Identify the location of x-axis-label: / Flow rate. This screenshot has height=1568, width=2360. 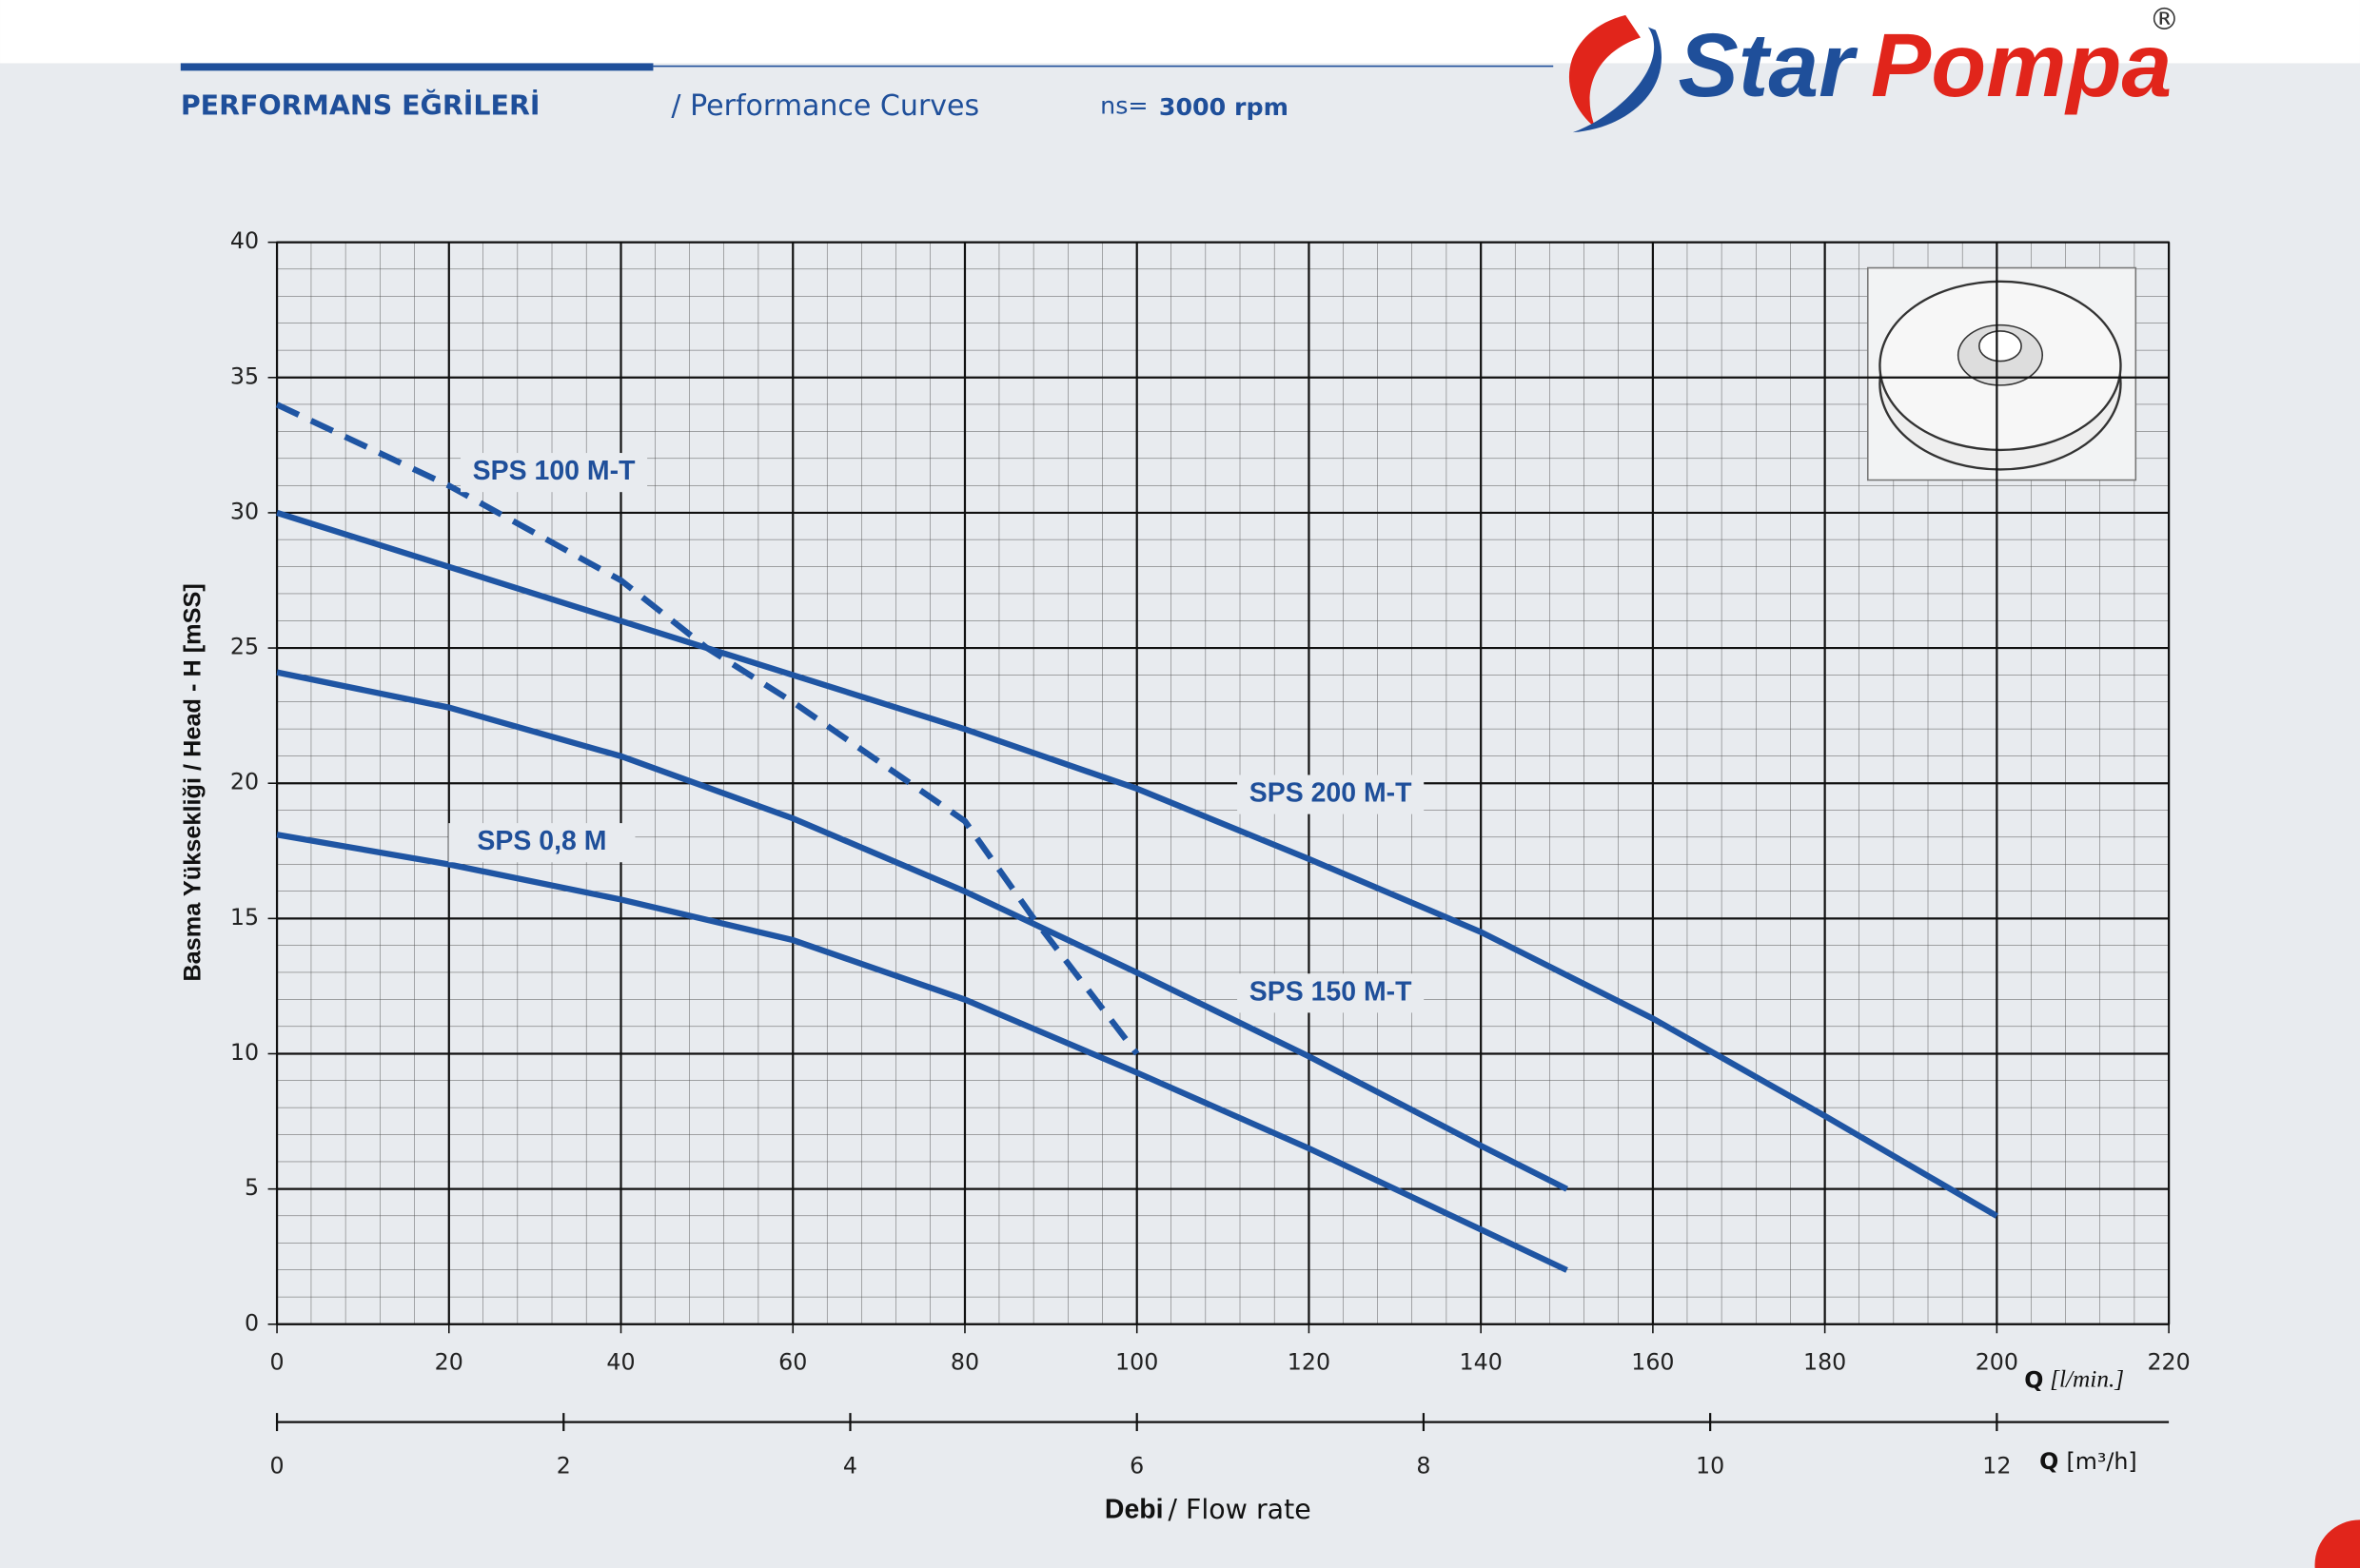
(1239, 1509).